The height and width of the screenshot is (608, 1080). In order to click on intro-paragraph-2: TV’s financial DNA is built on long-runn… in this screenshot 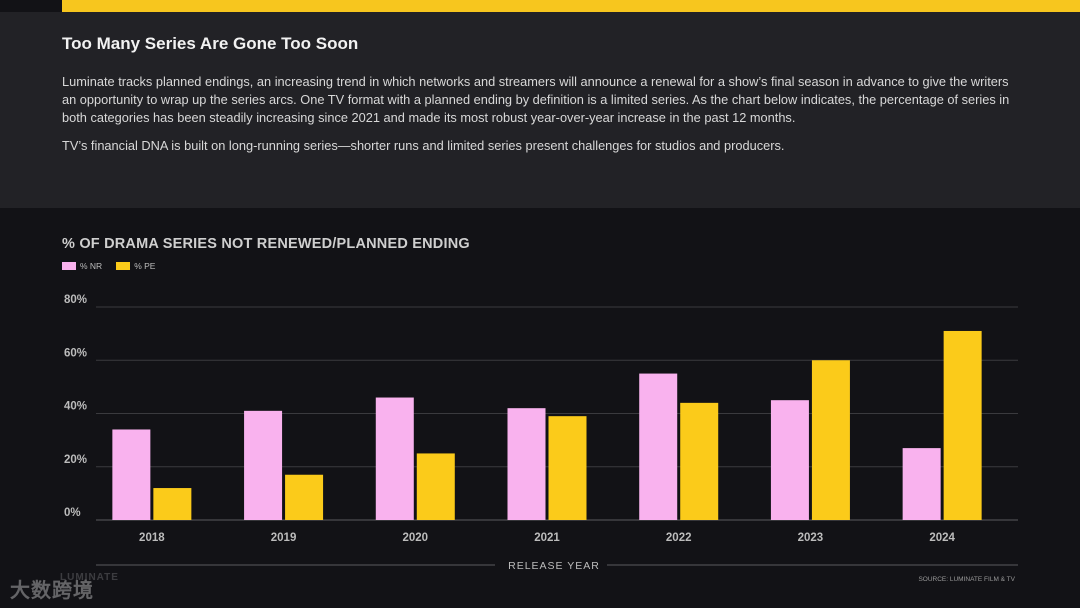, I will do `click(423, 145)`.